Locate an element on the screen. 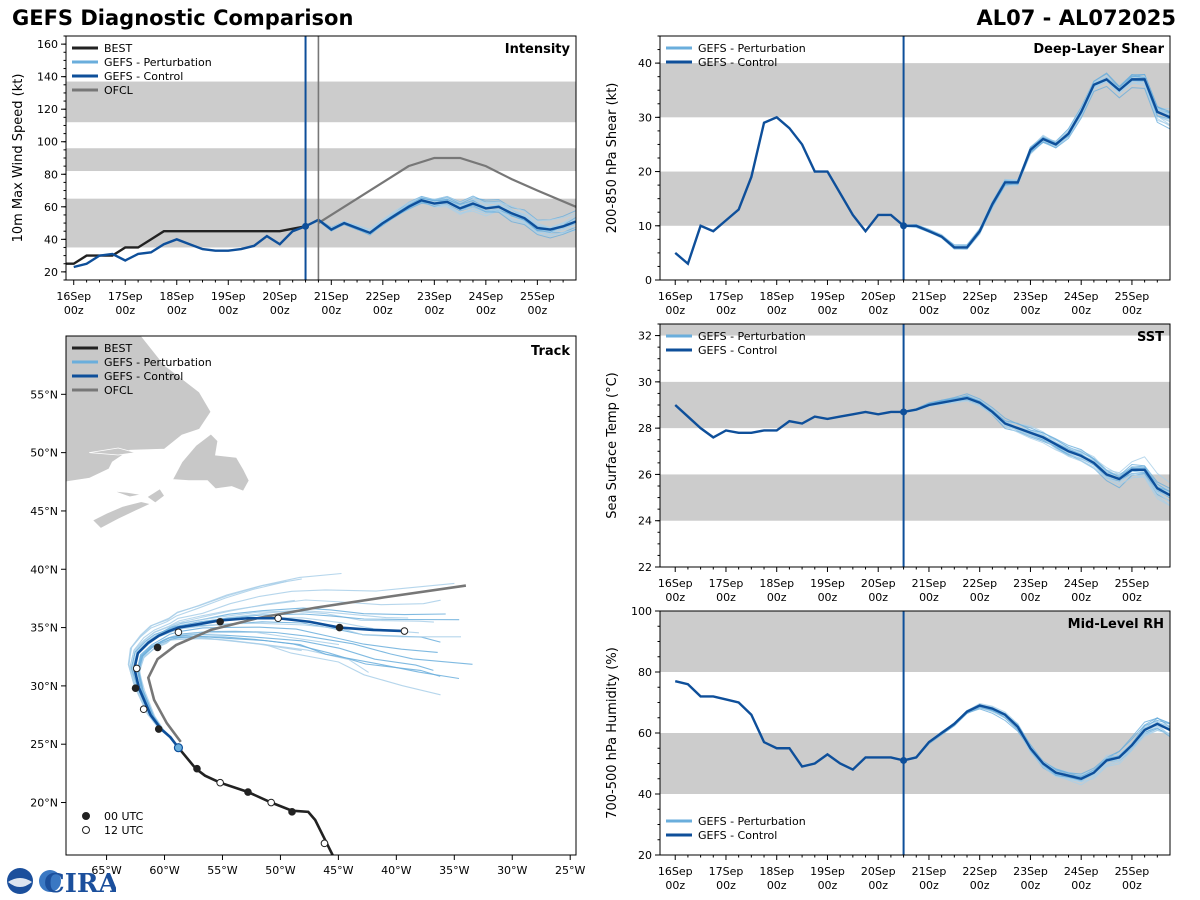 The height and width of the screenshot is (900, 1200). y-tick-label: 60 is located at coordinates (51, 207).